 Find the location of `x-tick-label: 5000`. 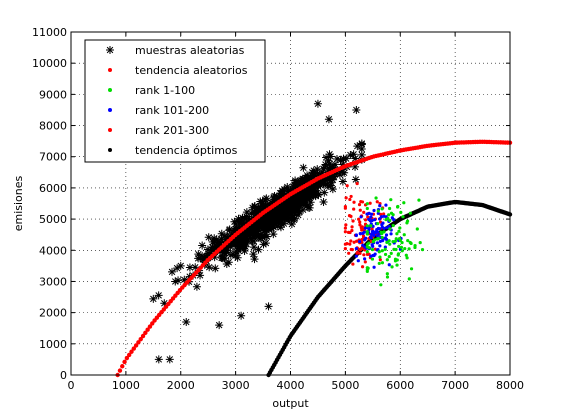

x-tick-label: 5000 is located at coordinates (345, 385).